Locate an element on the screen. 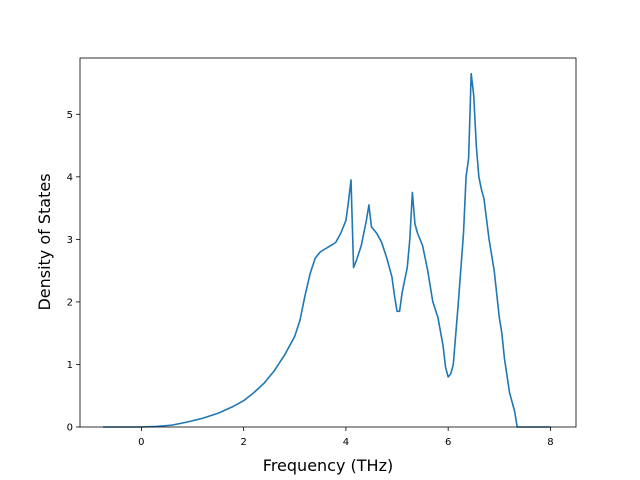  y-tick-label: 0 is located at coordinates (70, 428).